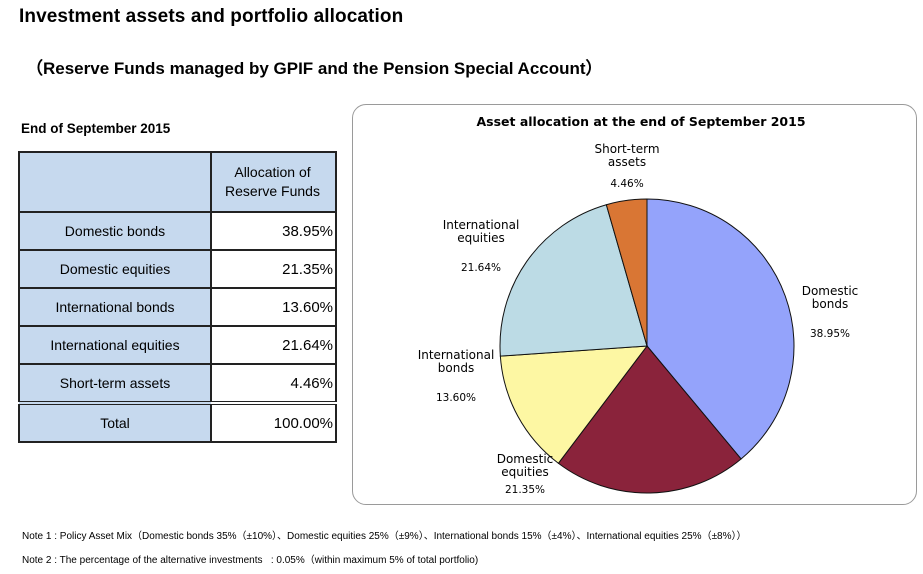 The height and width of the screenshot is (574, 923). What do you see at coordinates (574, 404) in the screenshot?
I see `pie-slice-international-bonds` at bounding box center [574, 404].